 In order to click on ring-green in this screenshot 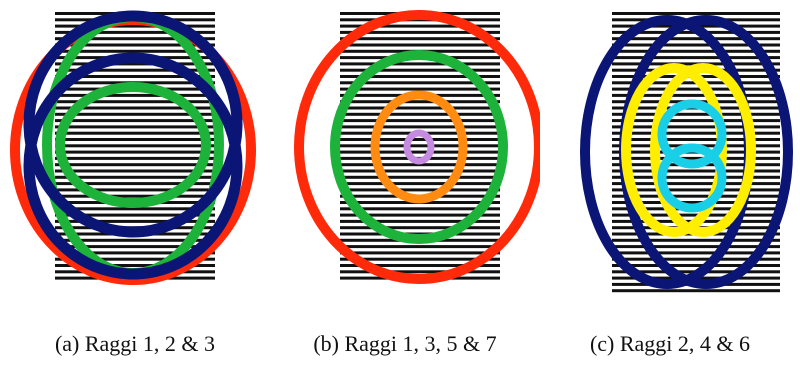, I will do `click(419, 147)`.